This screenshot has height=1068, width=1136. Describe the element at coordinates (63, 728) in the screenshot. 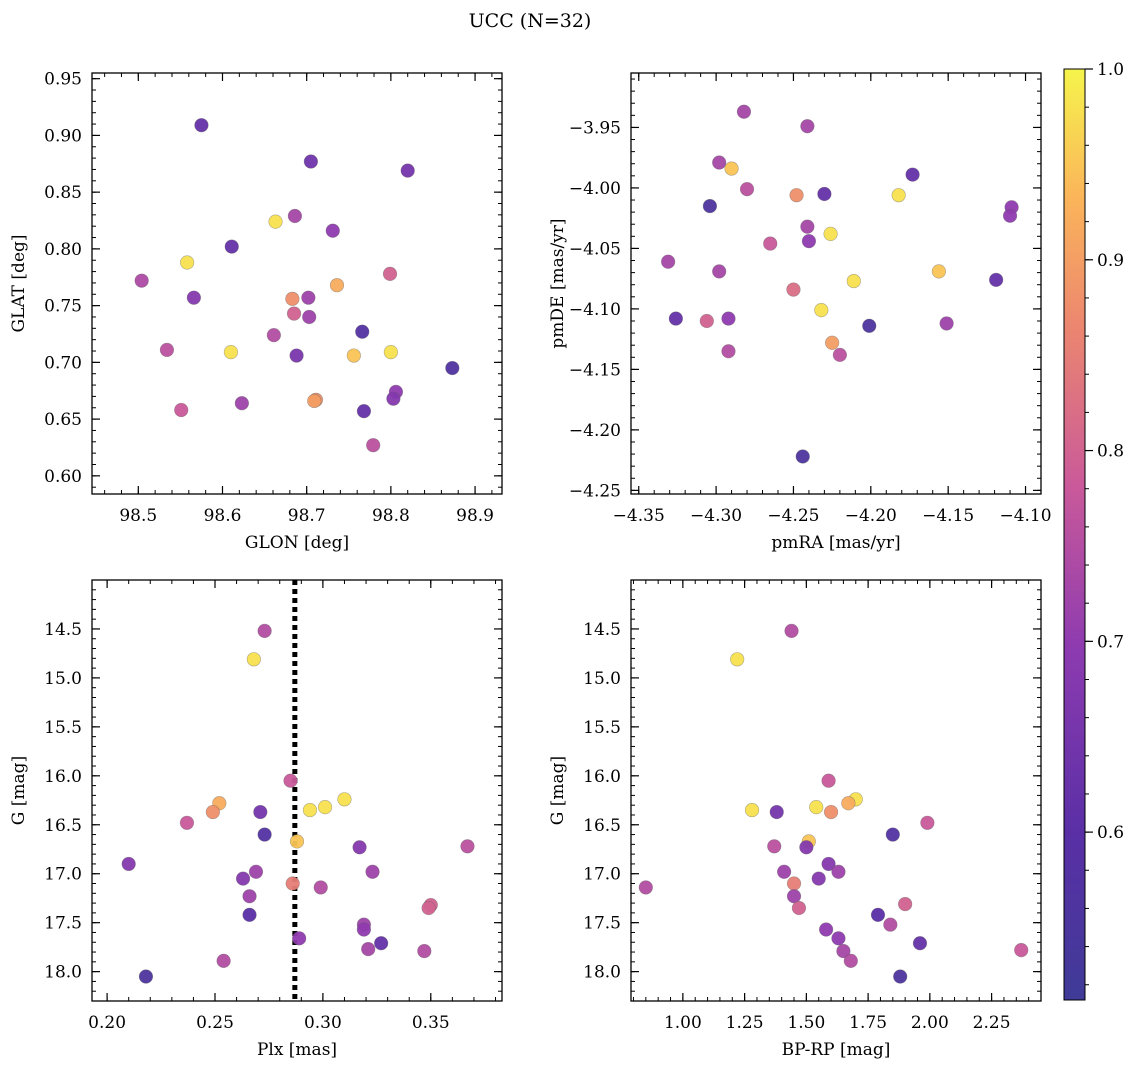

I see `y-tick-label: 15.5` at that location.